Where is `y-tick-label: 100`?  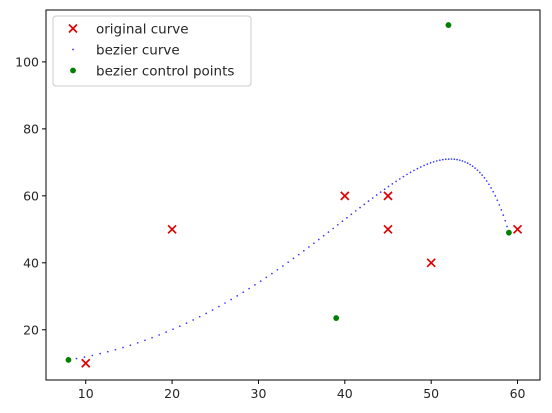
y-tick-label: 100 is located at coordinates (27, 61).